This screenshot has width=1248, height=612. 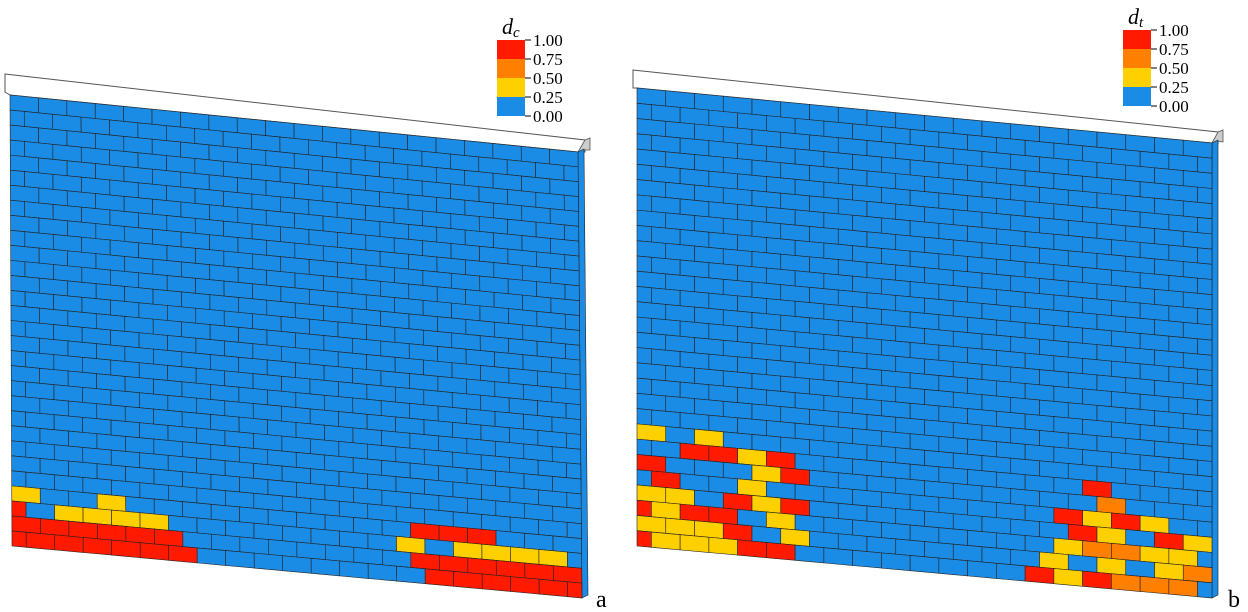 What do you see at coordinates (1136, 17) in the screenshot?
I see `legend-title: dt` at bounding box center [1136, 17].